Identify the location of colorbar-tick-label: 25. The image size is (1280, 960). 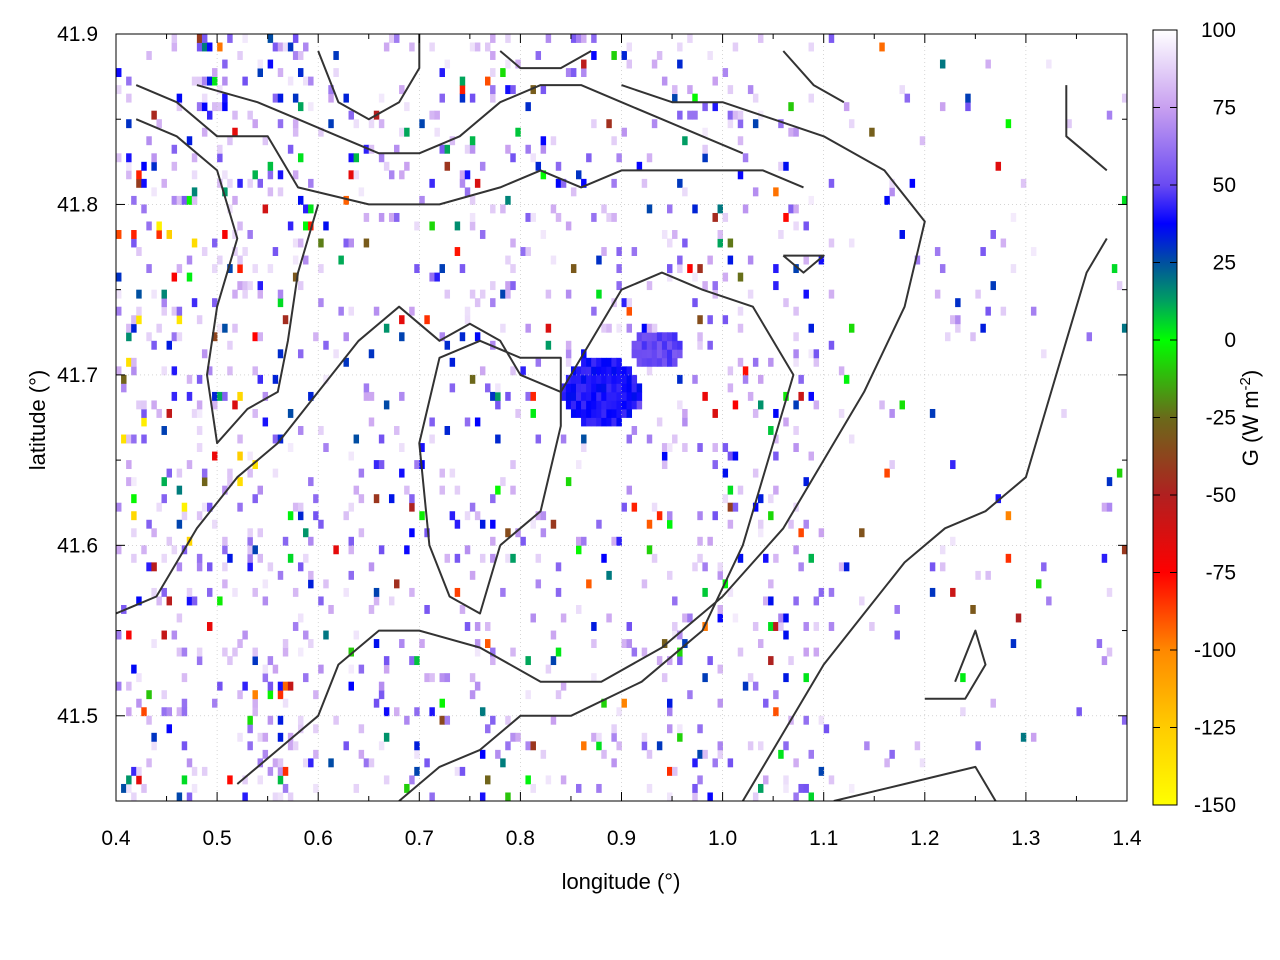
(1224, 263).